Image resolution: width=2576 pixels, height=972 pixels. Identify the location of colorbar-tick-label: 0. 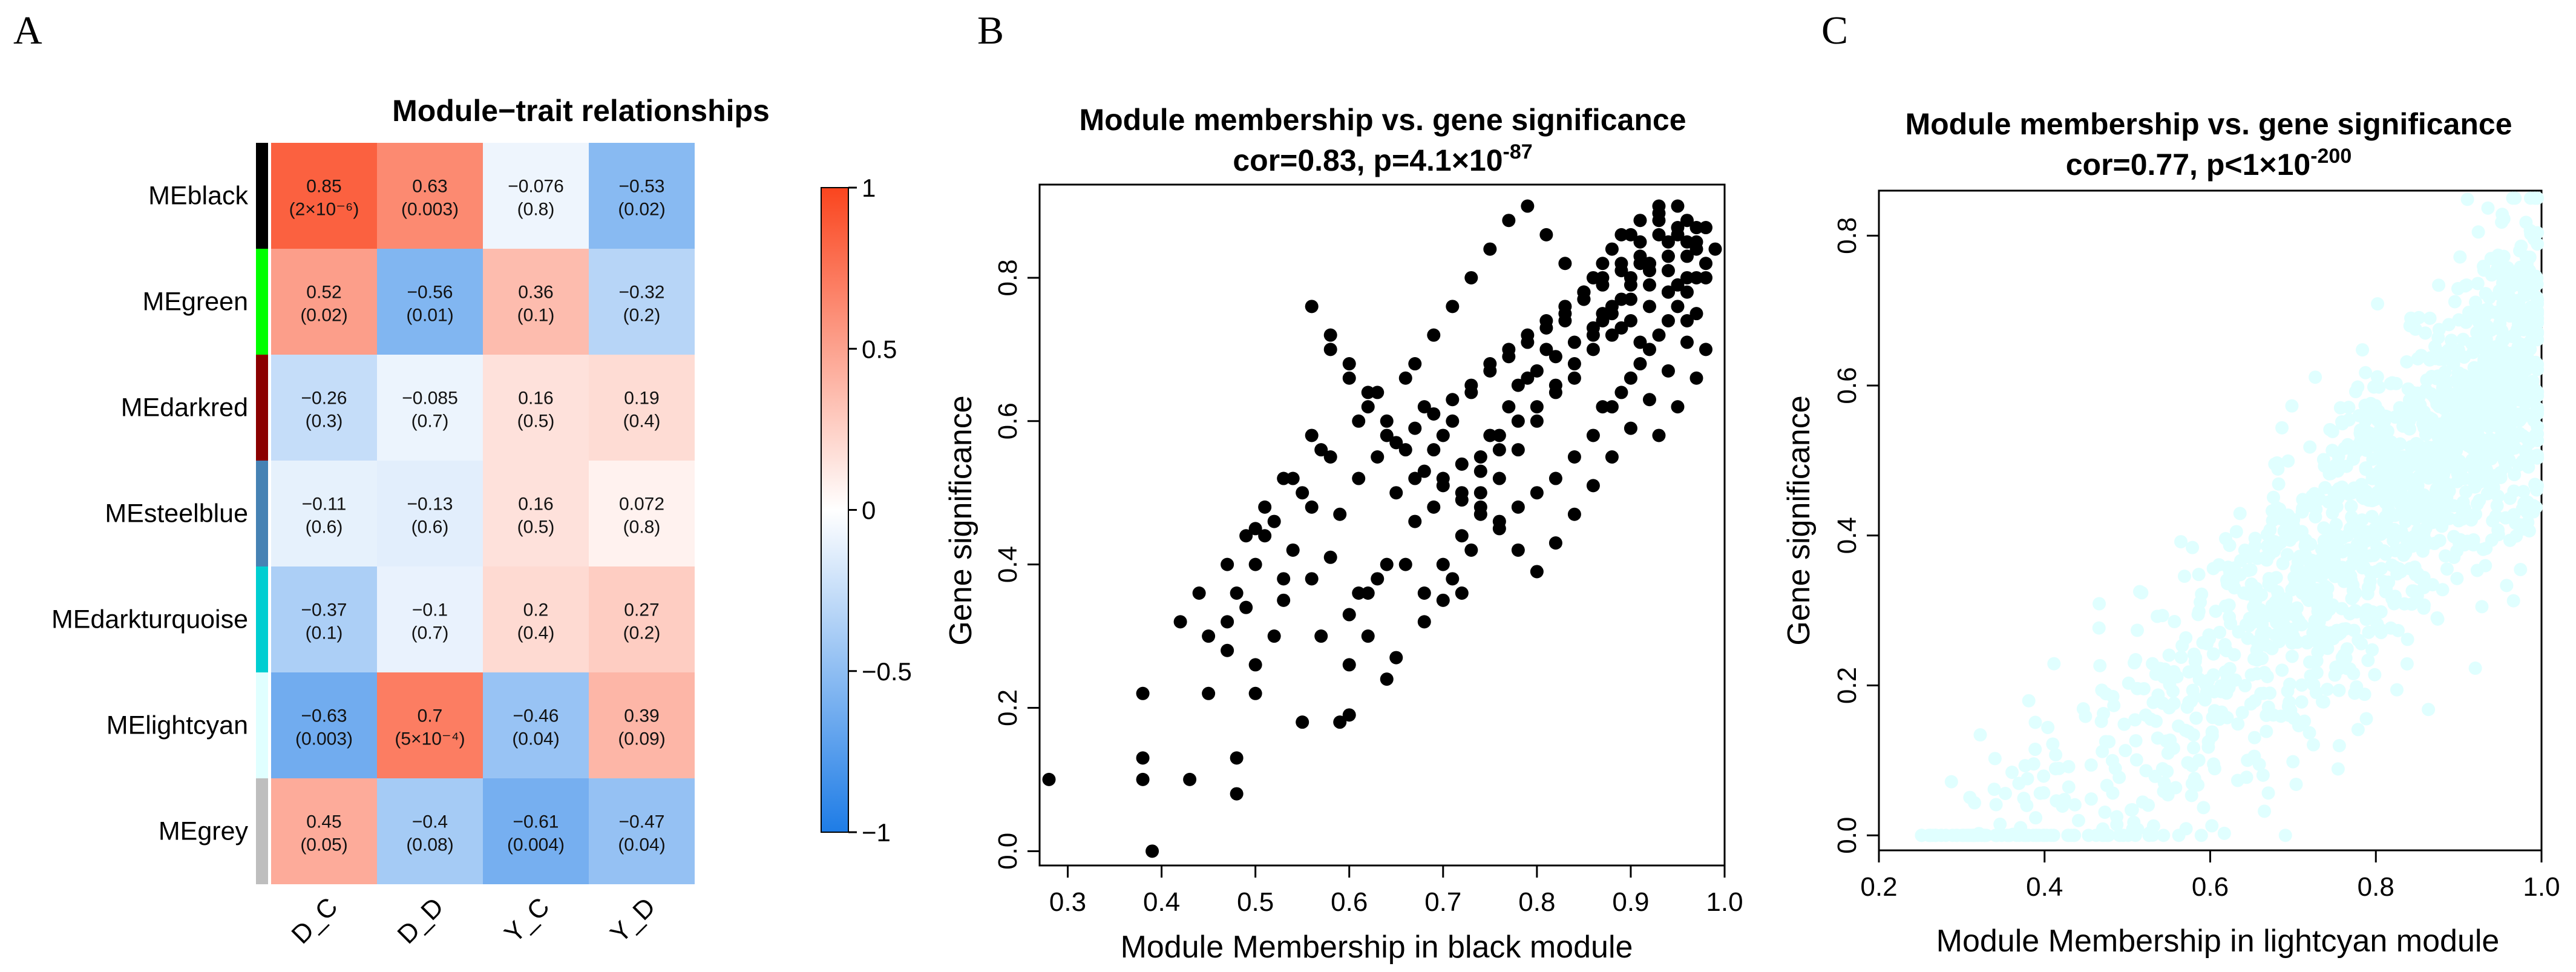
(869, 510).